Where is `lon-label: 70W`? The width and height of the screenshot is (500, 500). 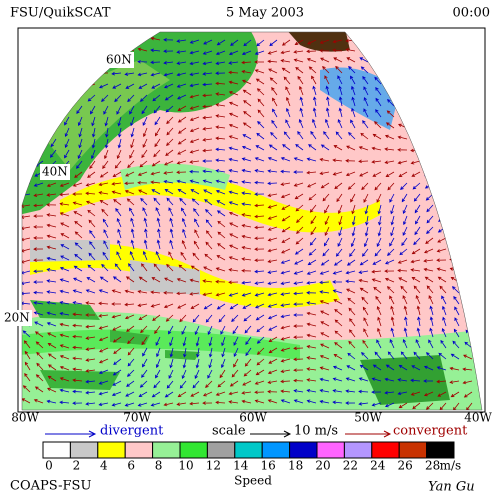
lon-label: 70W is located at coordinates (137, 418).